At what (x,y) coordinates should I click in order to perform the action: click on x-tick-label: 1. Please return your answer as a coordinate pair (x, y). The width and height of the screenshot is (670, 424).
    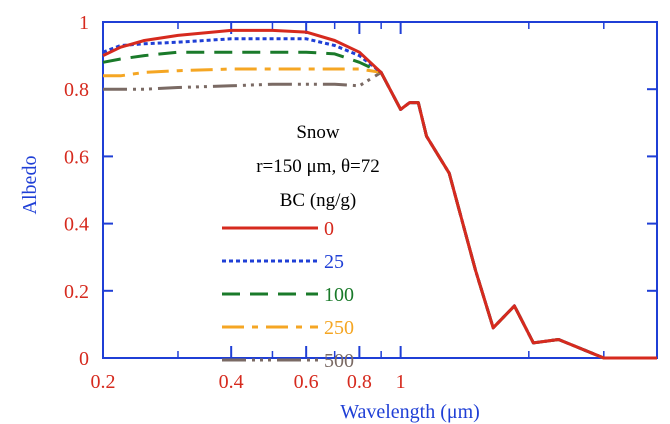
    Looking at the image, I should click on (401, 382).